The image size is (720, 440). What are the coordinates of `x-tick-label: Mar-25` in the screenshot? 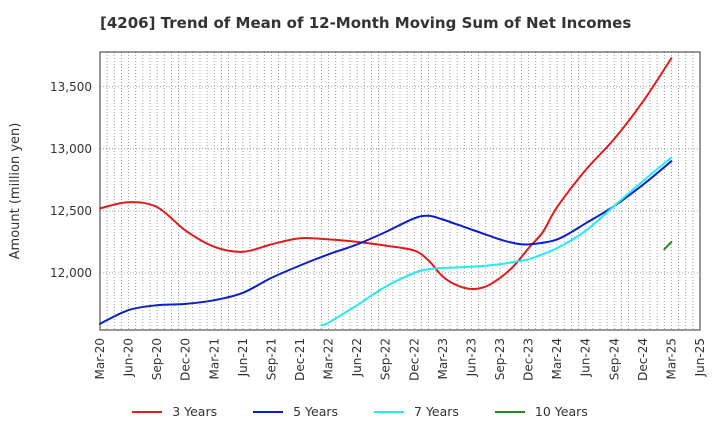 It's located at (671, 358).